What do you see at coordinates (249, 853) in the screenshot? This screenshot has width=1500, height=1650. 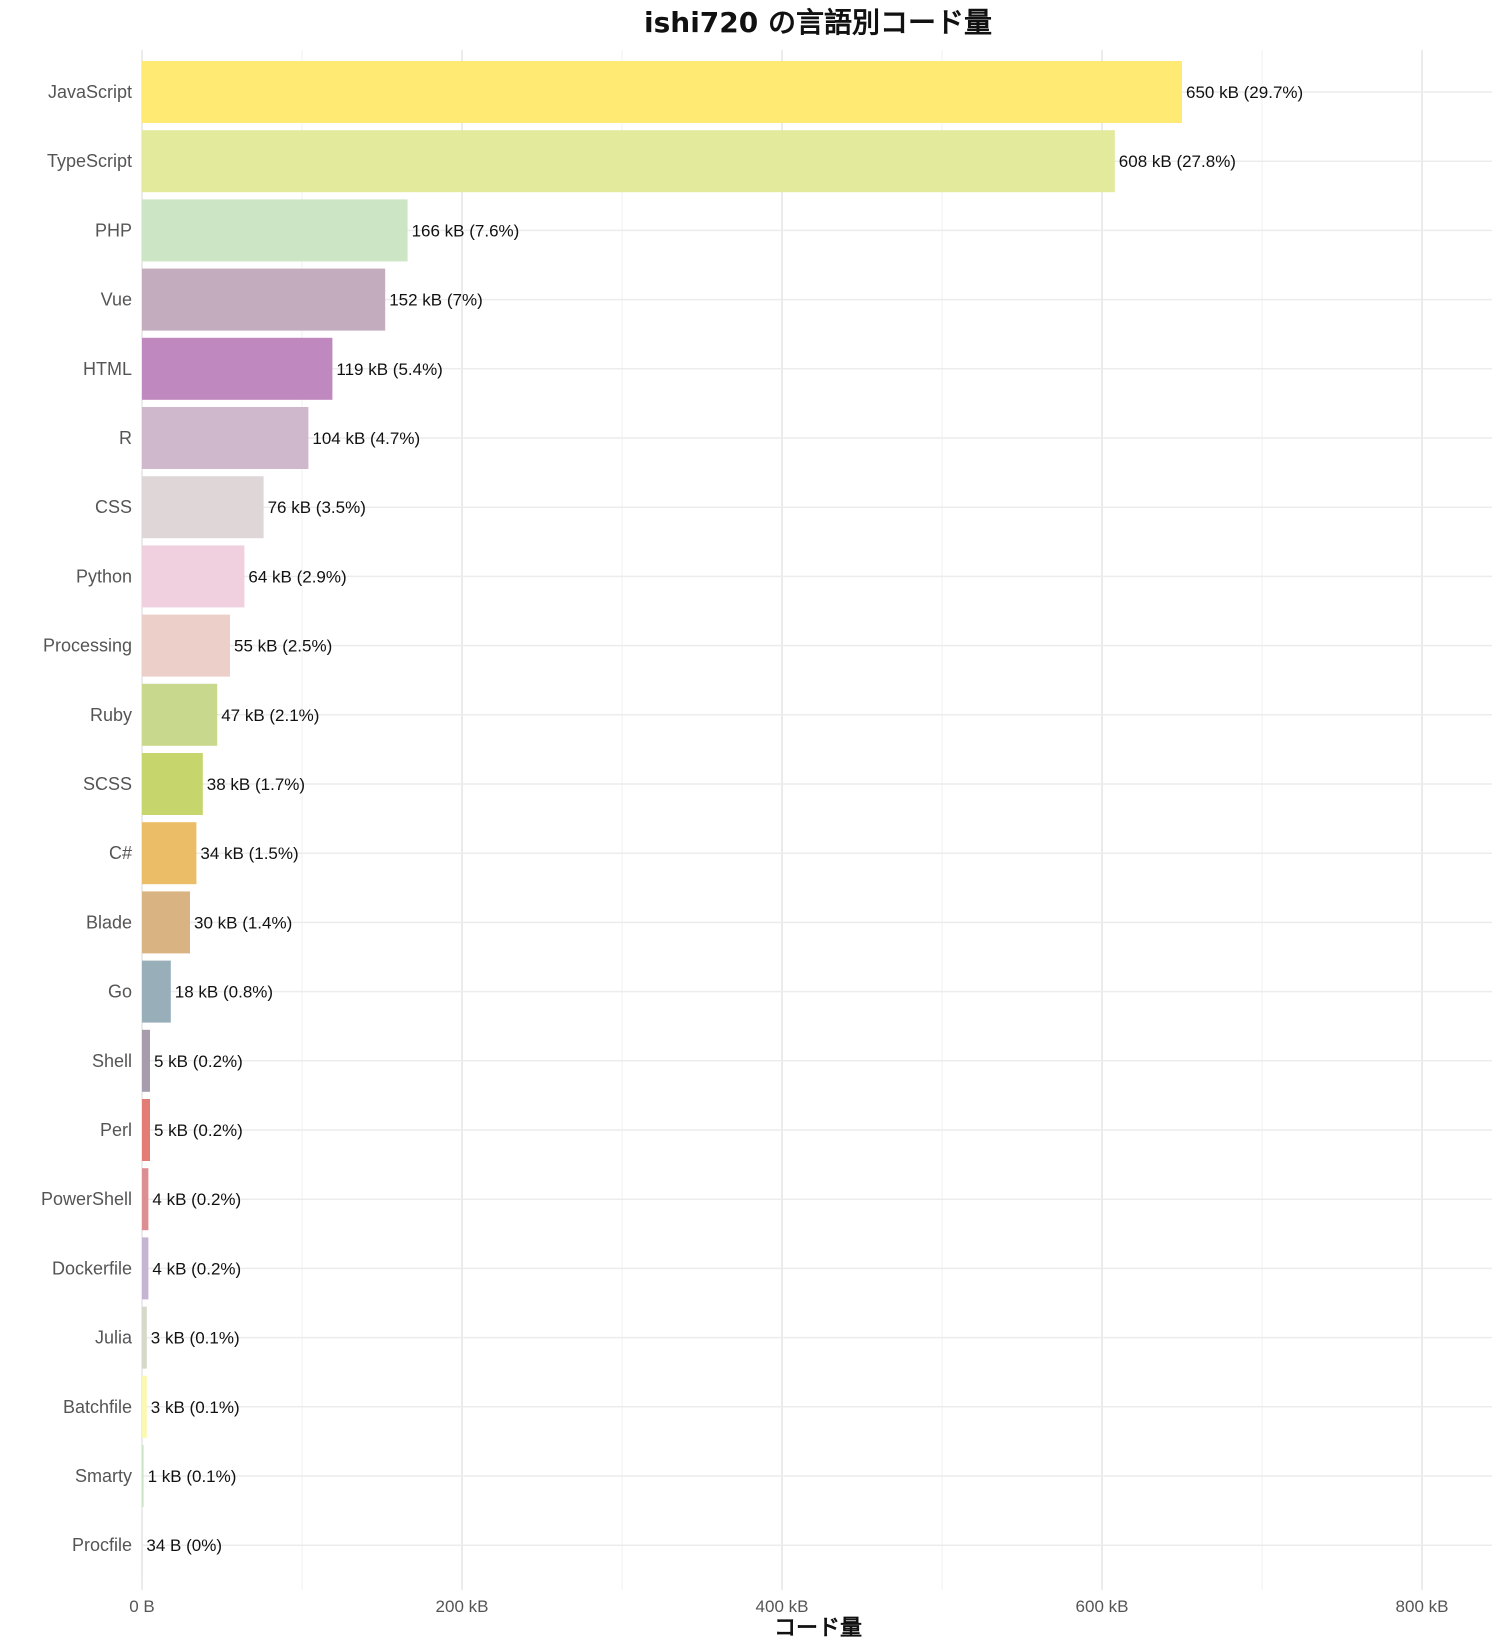 I see `data-label: 34 kB (1.5%)` at bounding box center [249, 853].